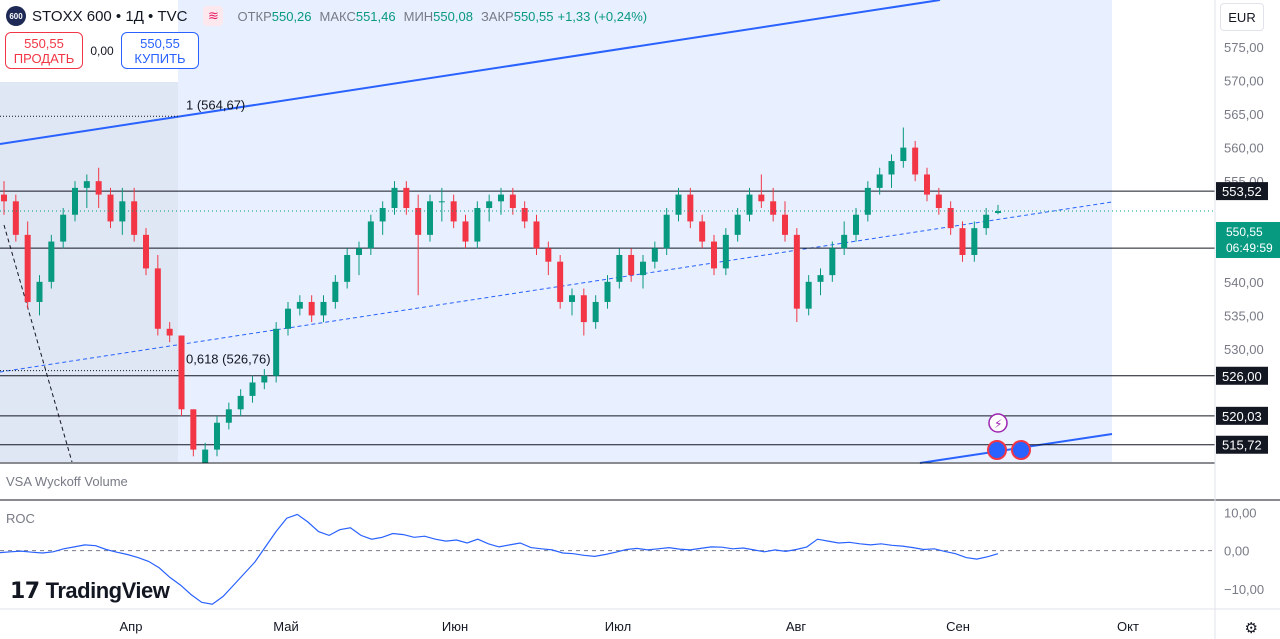 Image resolution: width=1280 pixels, height=639 pixels. I want to click on low-value: 550,08, so click(453, 16).